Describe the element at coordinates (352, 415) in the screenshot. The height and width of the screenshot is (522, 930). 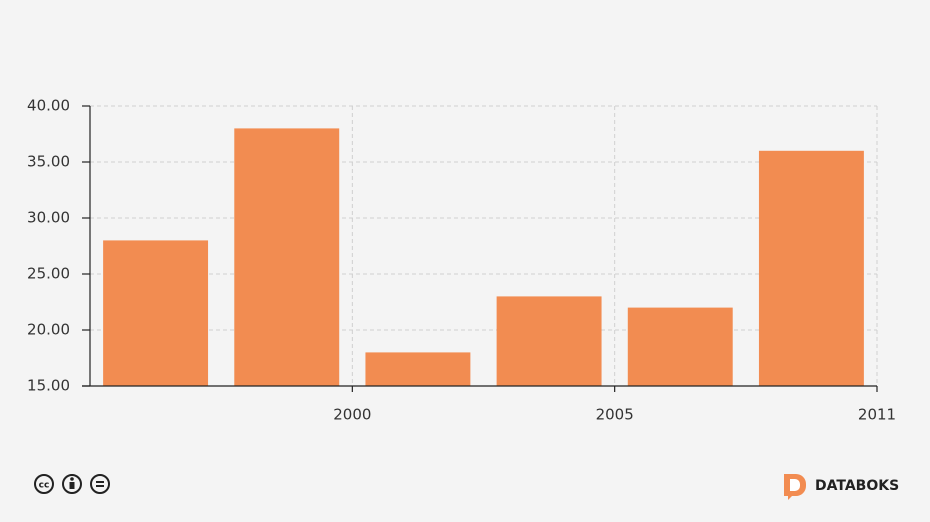
I see `x-tick-label: 2000` at that location.